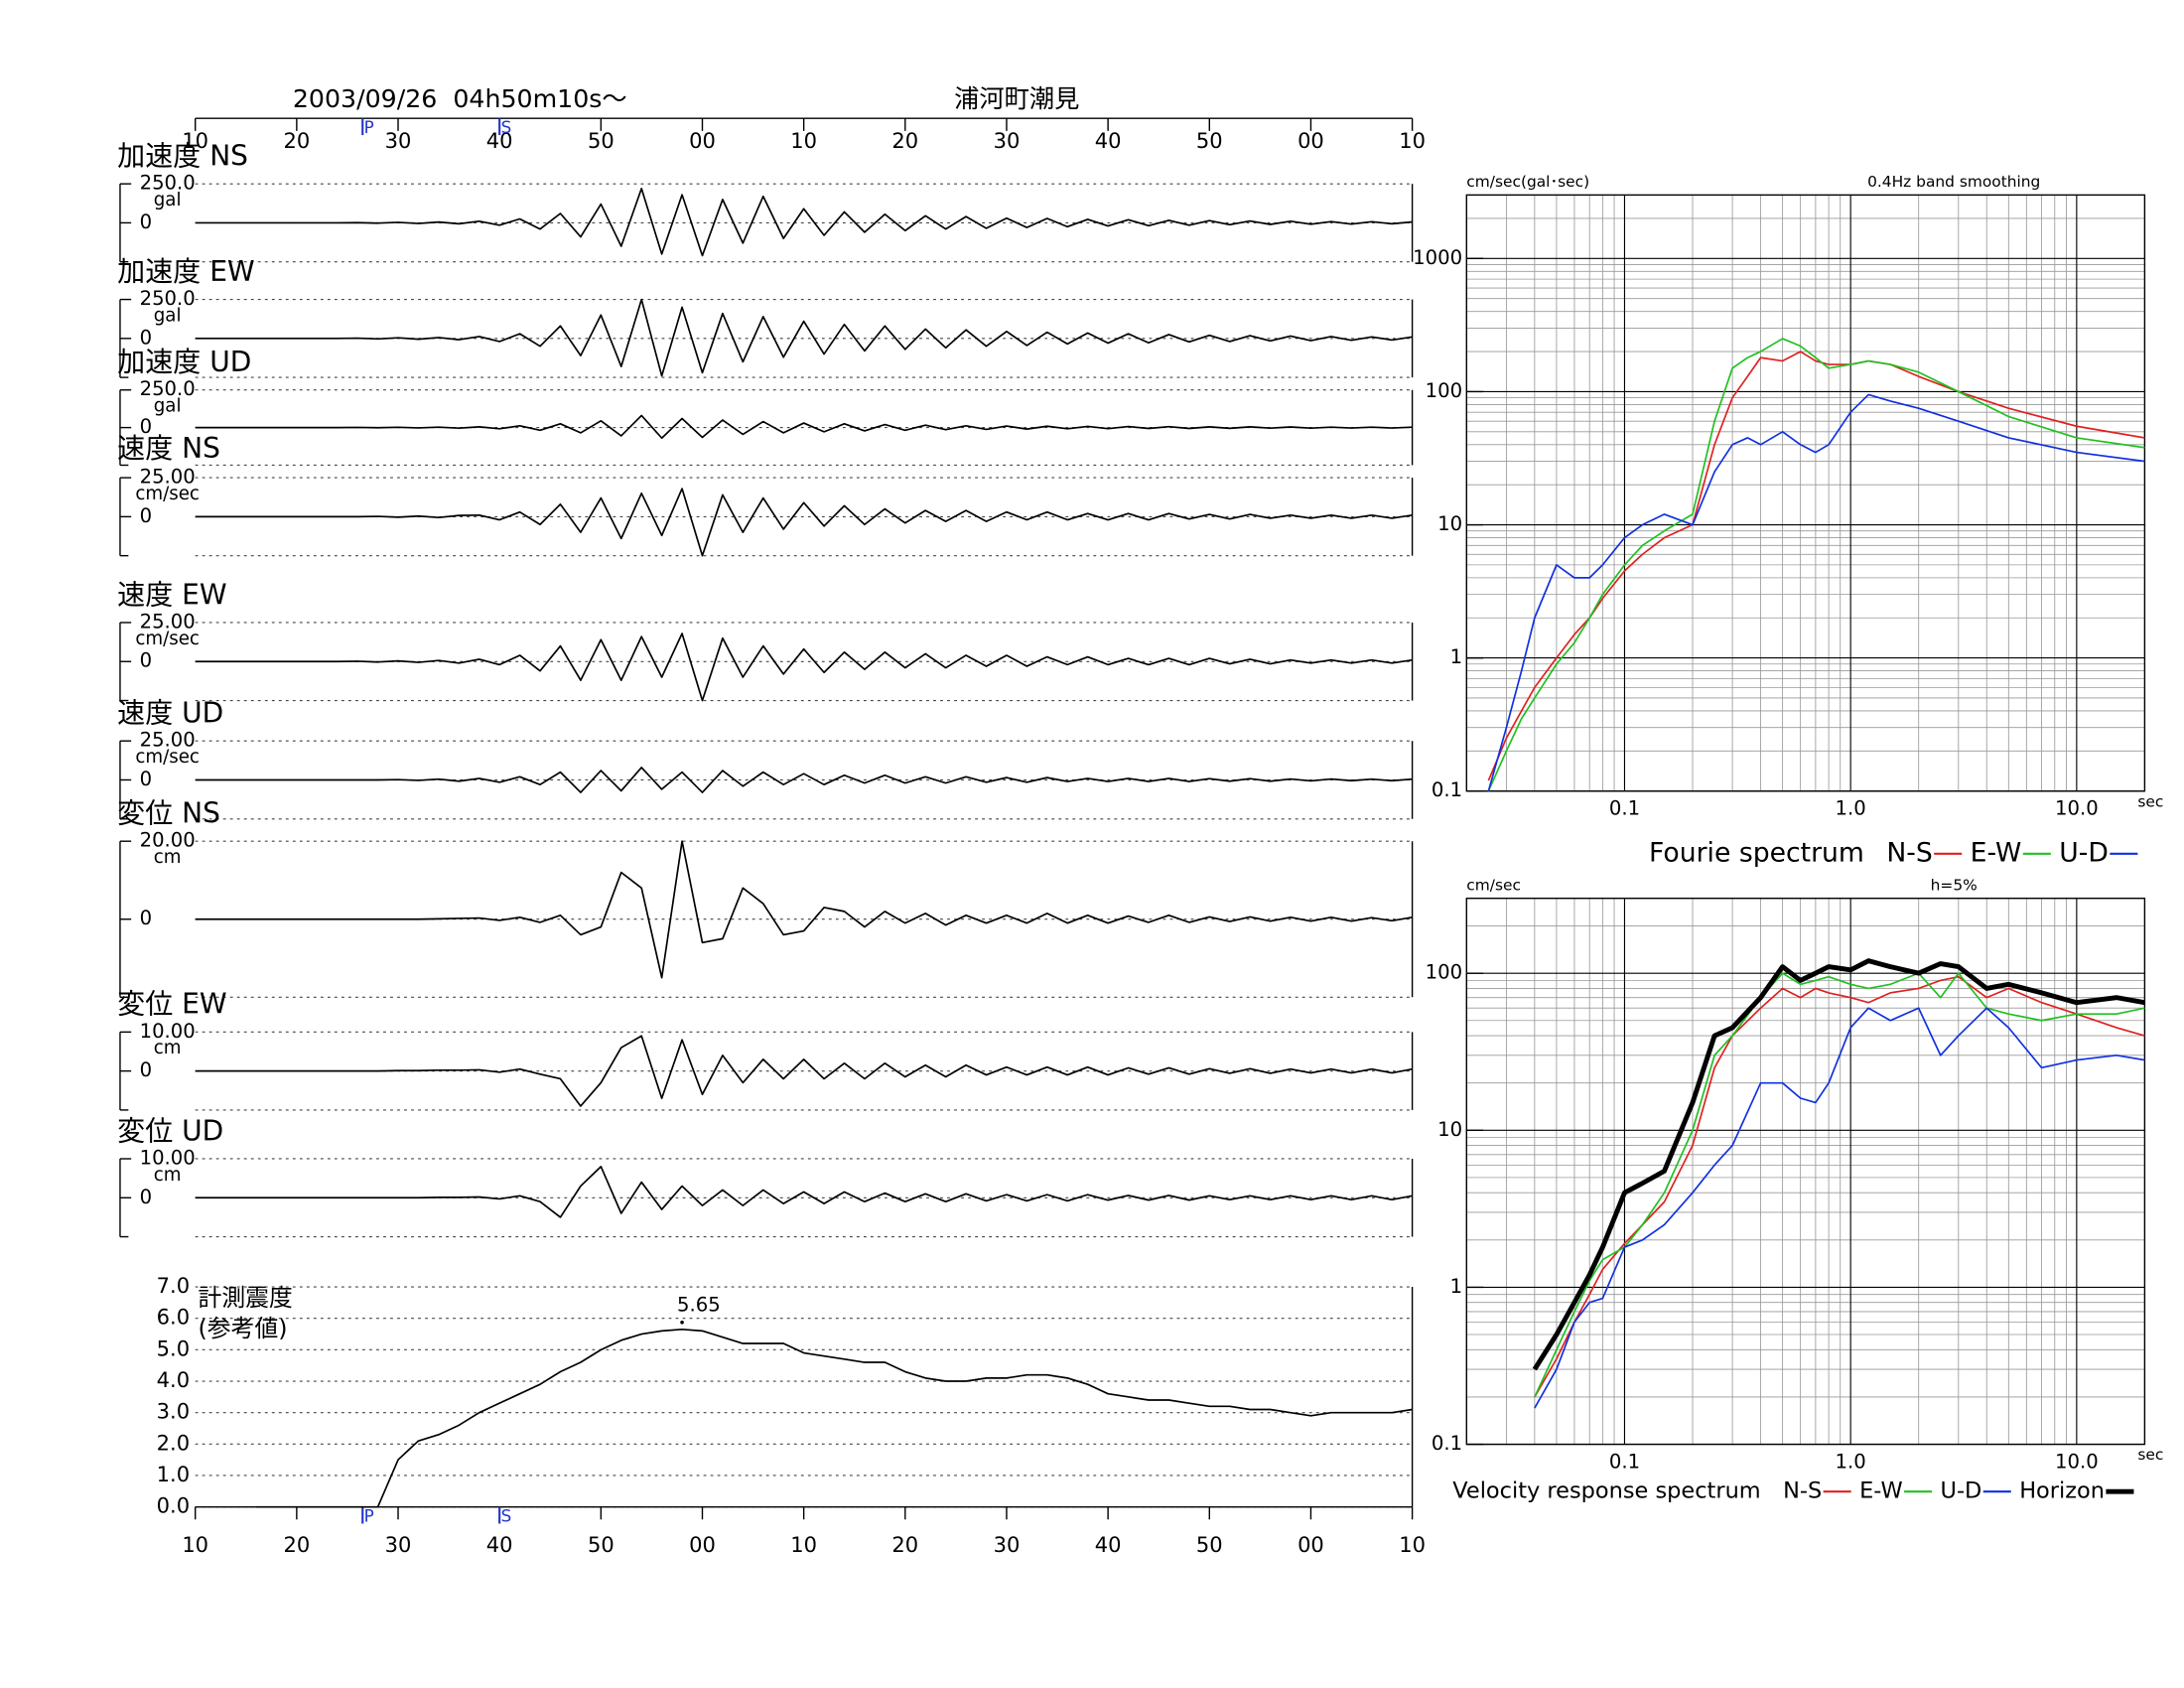  I want to click on panel-name: 変位 EW, so click(171, 1004).